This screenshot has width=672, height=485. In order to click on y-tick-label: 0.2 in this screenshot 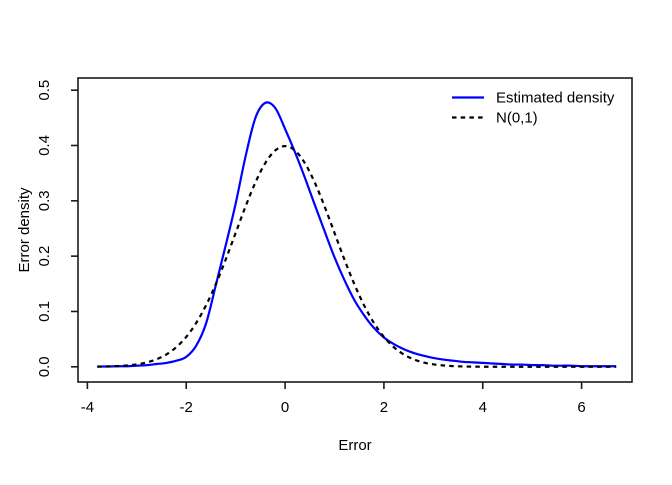, I will do `click(44, 256)`.